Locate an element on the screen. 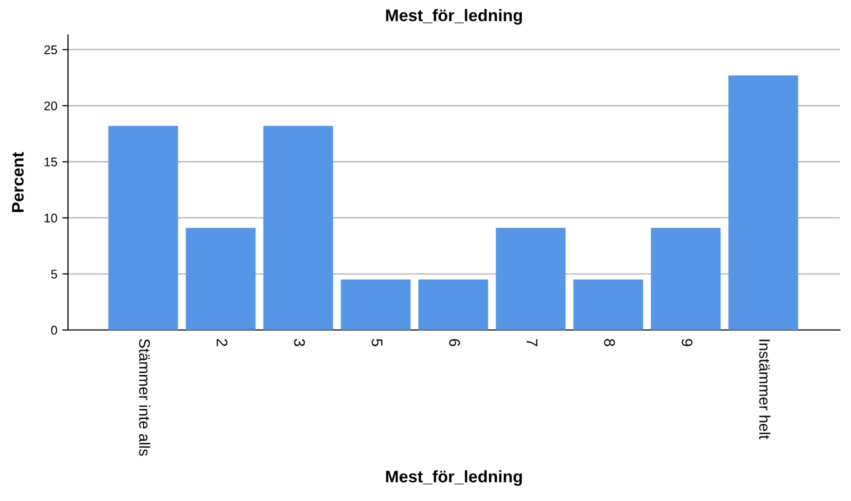  x-axis-title: Mest_för_ledning is located at coordinates (454, 478).